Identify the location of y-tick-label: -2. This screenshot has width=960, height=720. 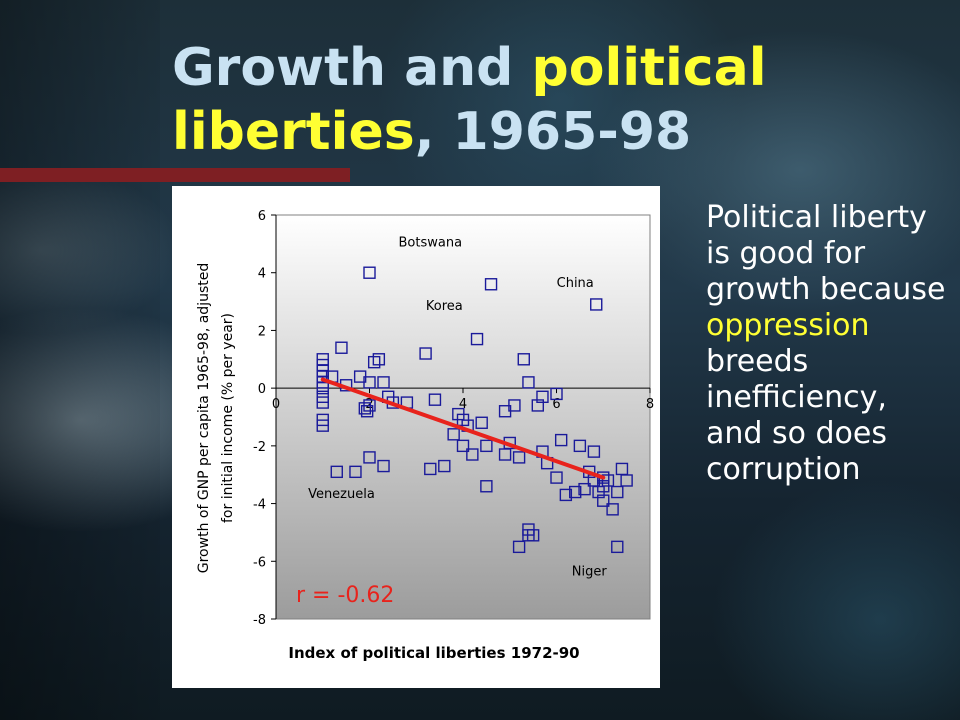
(259, 447).